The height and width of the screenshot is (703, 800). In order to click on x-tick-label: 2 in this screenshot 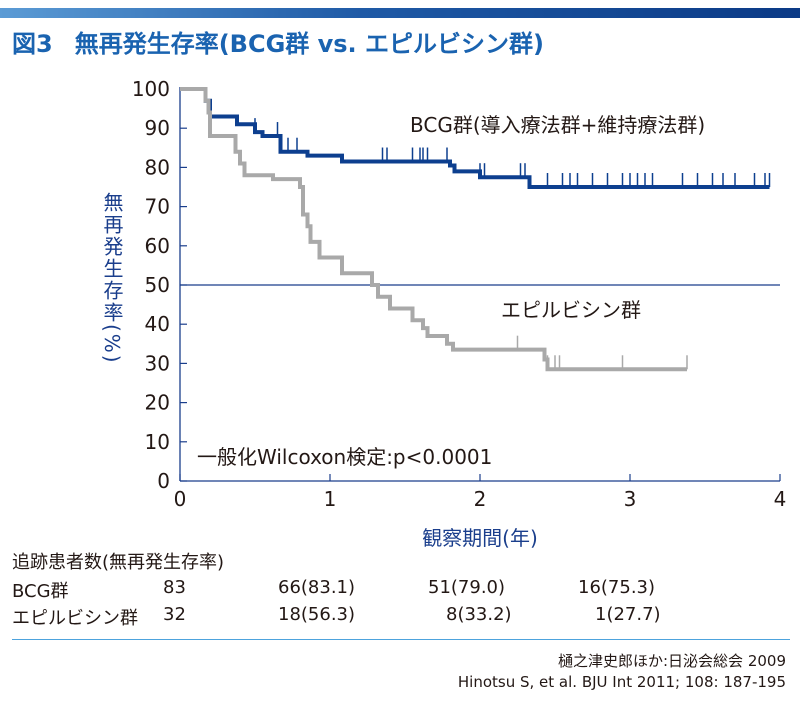, I will do `click(480, 499)`.